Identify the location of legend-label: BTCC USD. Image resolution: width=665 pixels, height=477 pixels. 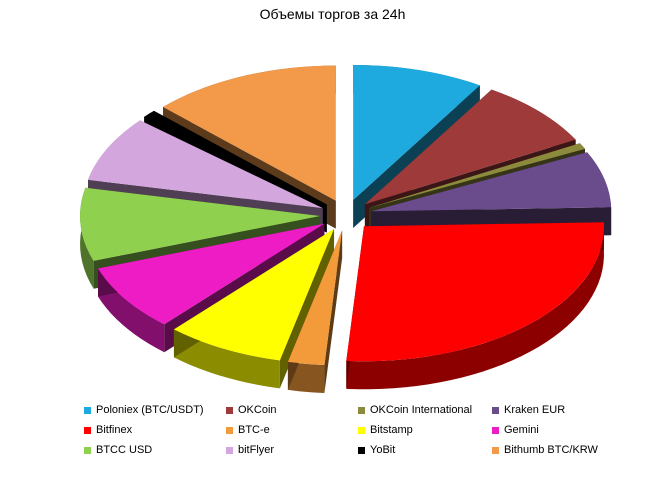
(124, 450).